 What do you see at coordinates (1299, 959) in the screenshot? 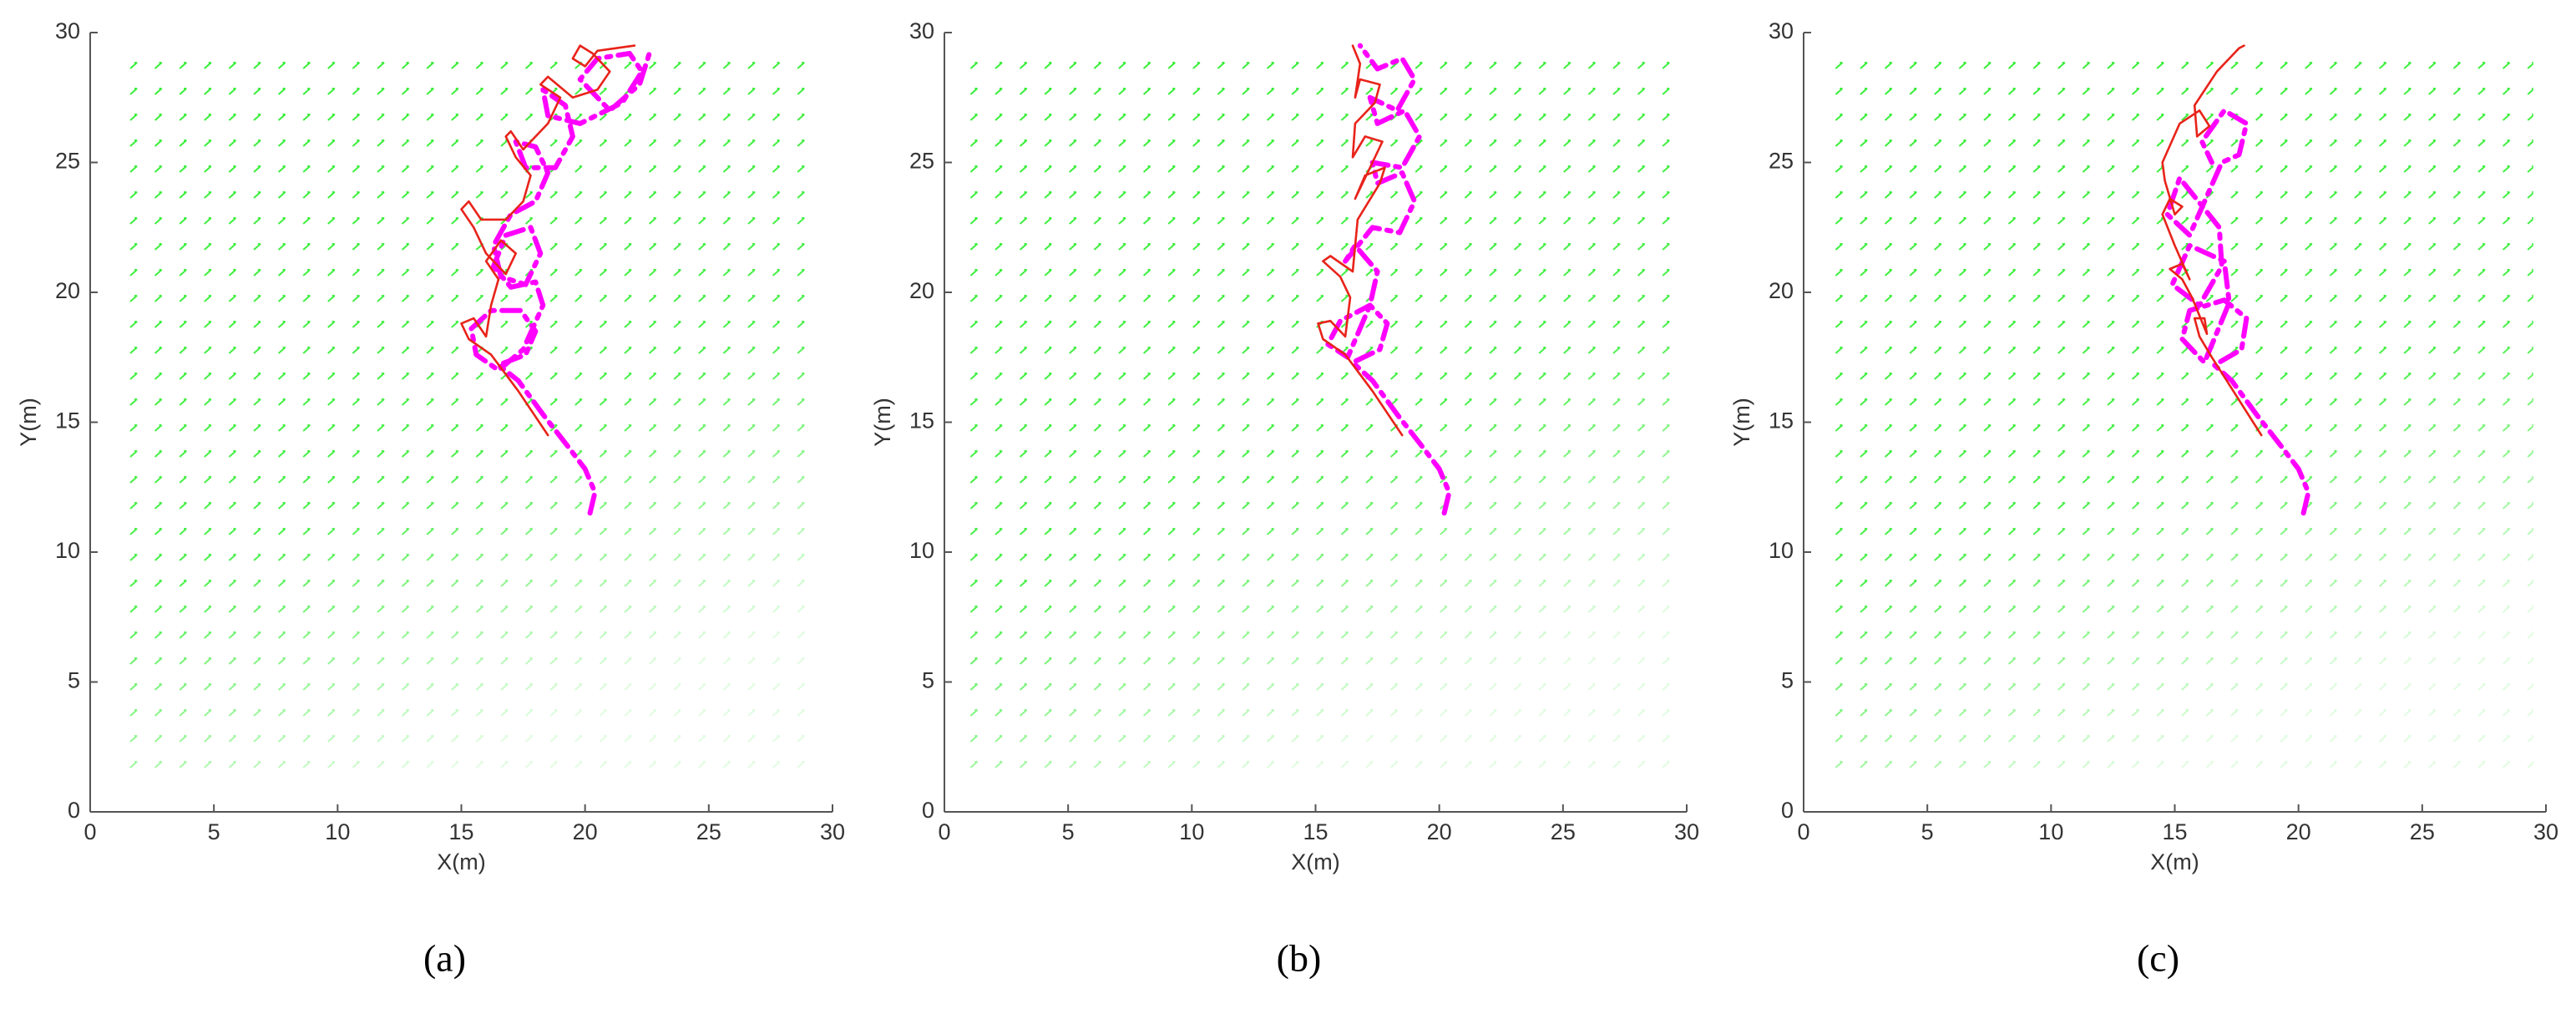
I see `panel-label: (b)` at bounding box center [1299, 959].